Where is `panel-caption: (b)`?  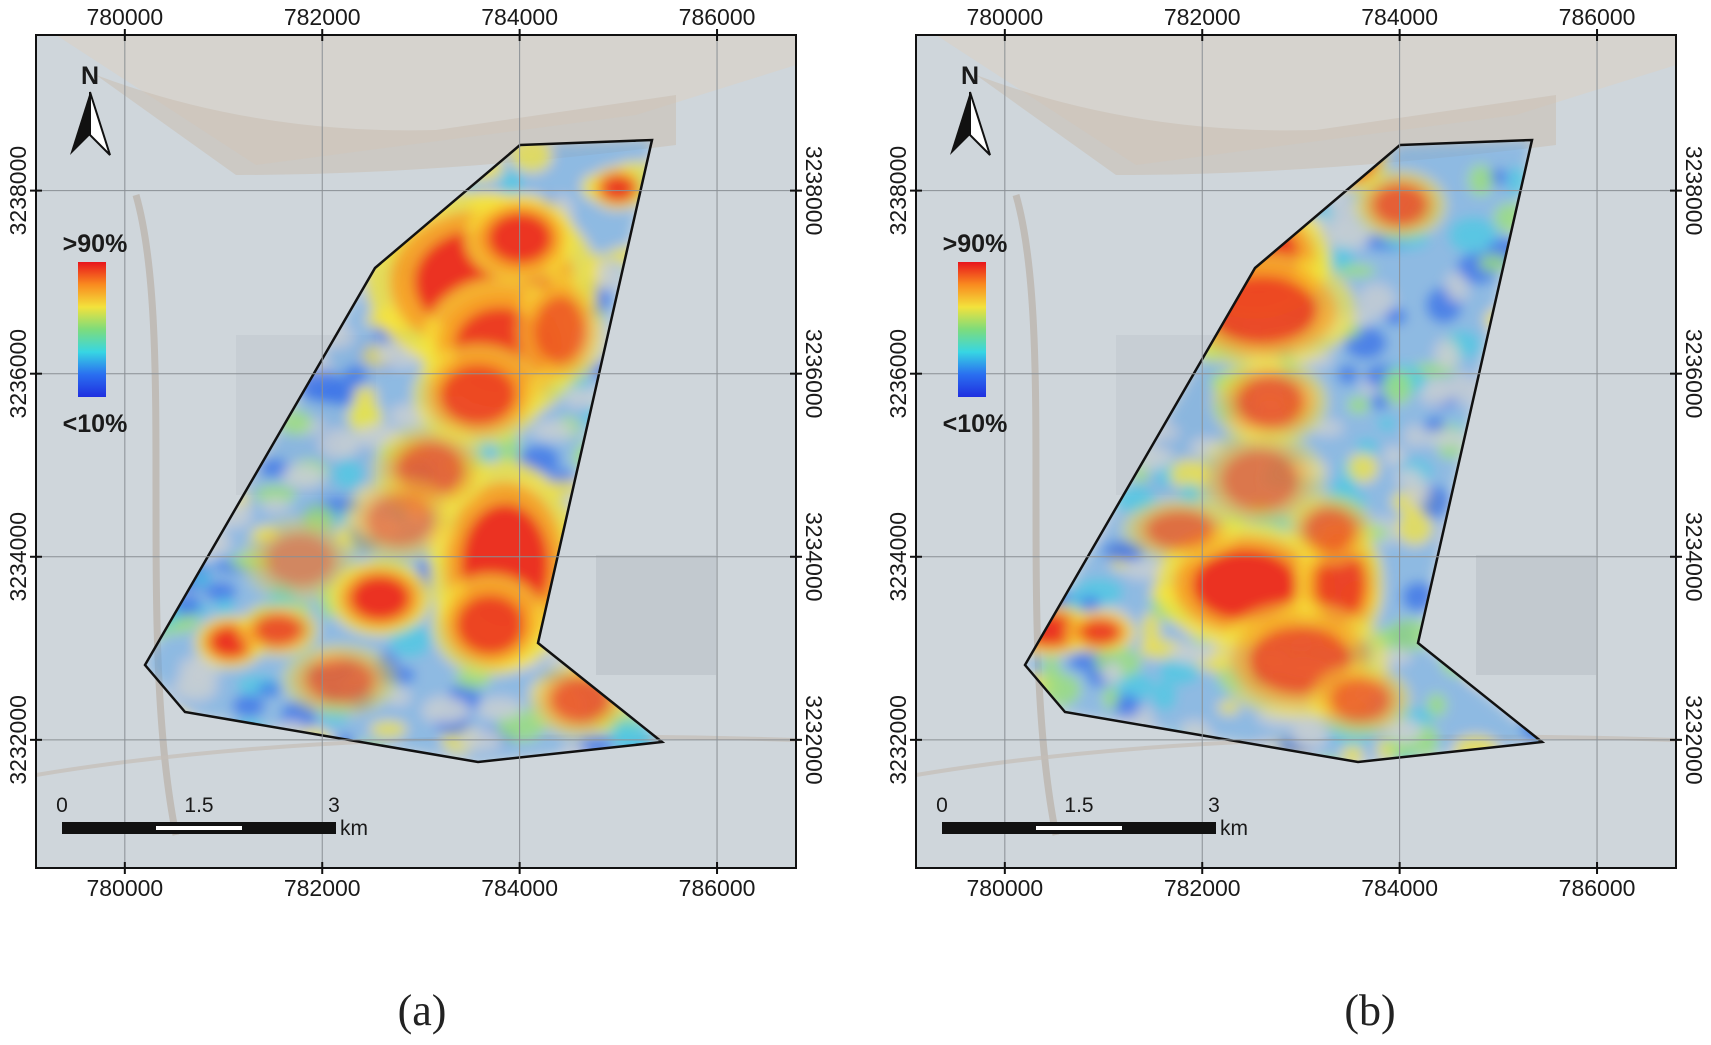 panel-caption: (b) is located at coordinates (1370, 1010).